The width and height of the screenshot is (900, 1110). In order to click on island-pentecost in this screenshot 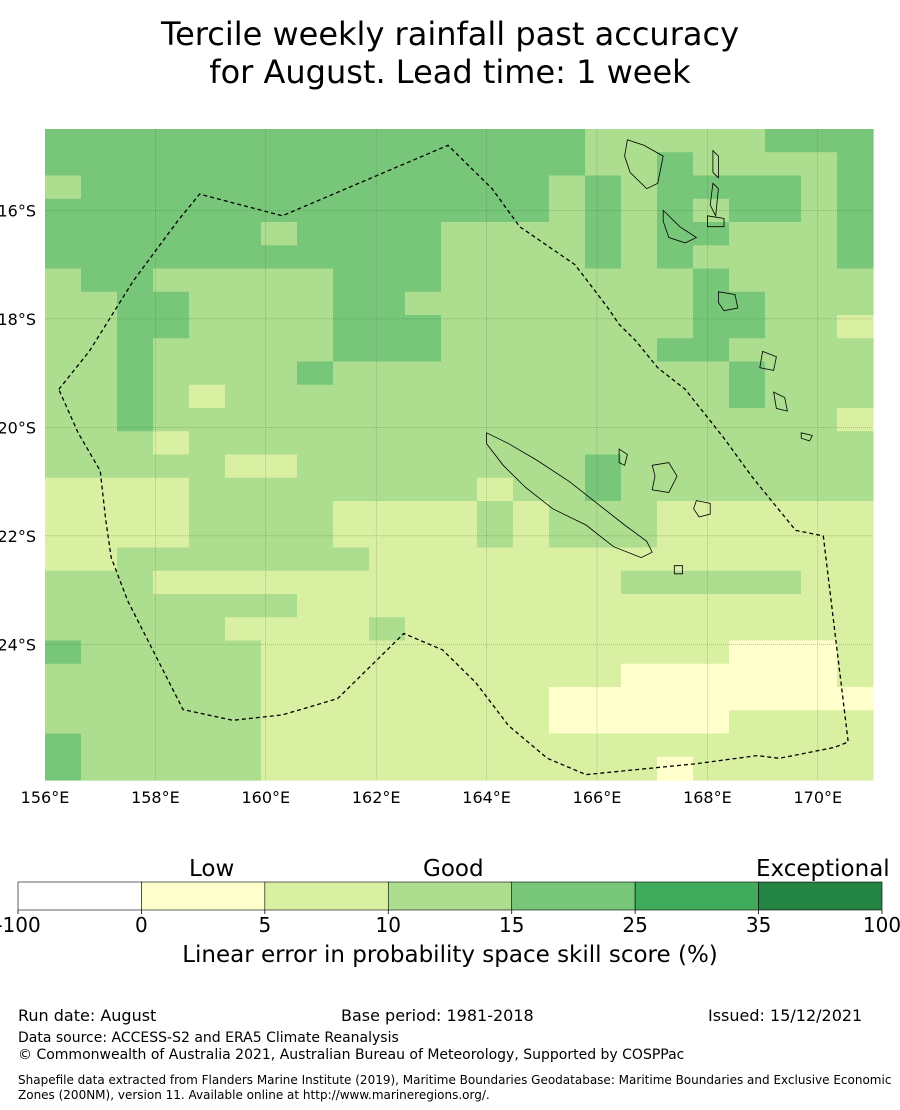, I will do `click(714, 200)`.